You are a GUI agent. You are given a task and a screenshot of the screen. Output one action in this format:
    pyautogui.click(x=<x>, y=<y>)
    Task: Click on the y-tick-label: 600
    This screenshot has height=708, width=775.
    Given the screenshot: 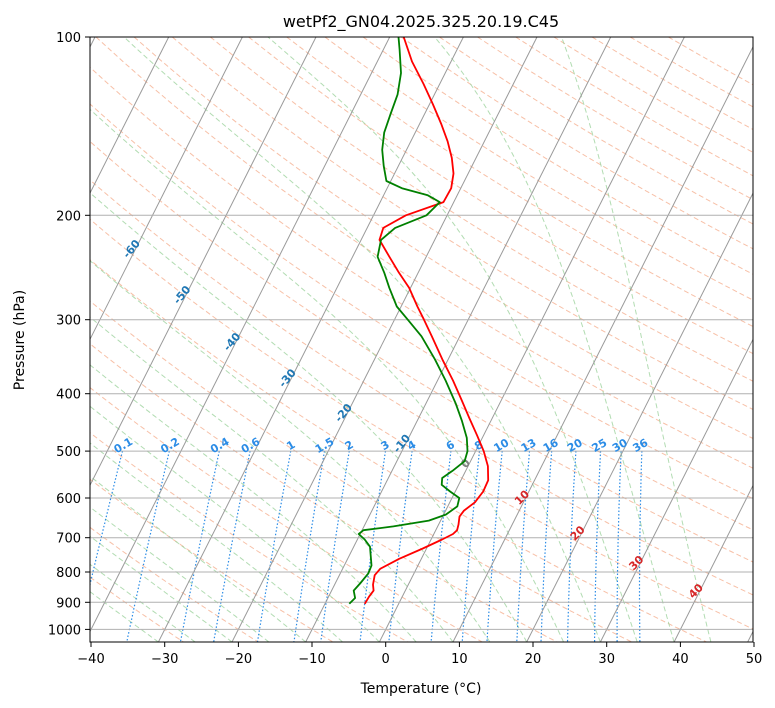 What is the action you would take?
    pyautogui.click(x=68, y=499)
    